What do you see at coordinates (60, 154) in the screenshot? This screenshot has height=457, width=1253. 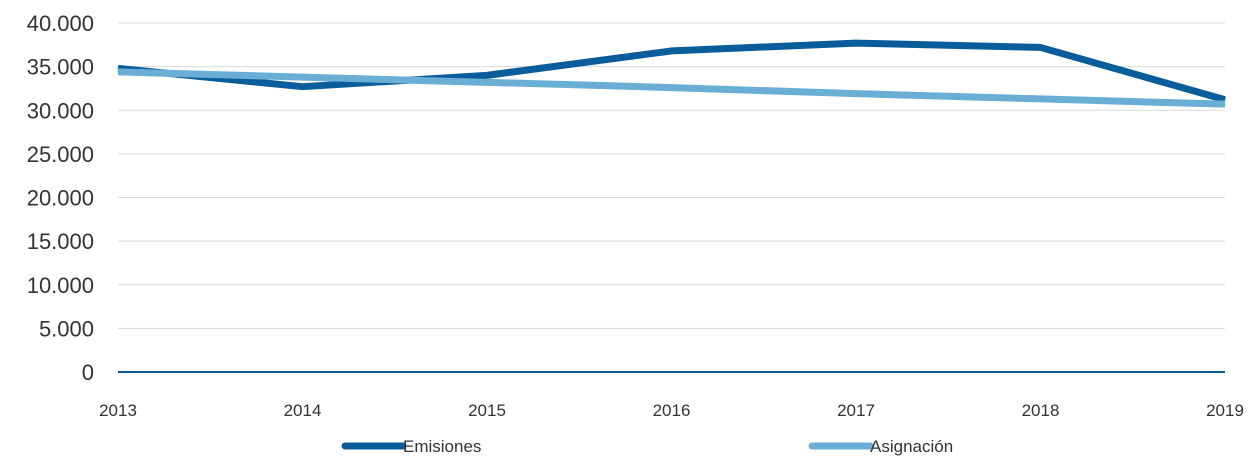 I see `y-tick-label: 25.000` at bounding box center [60, 154].